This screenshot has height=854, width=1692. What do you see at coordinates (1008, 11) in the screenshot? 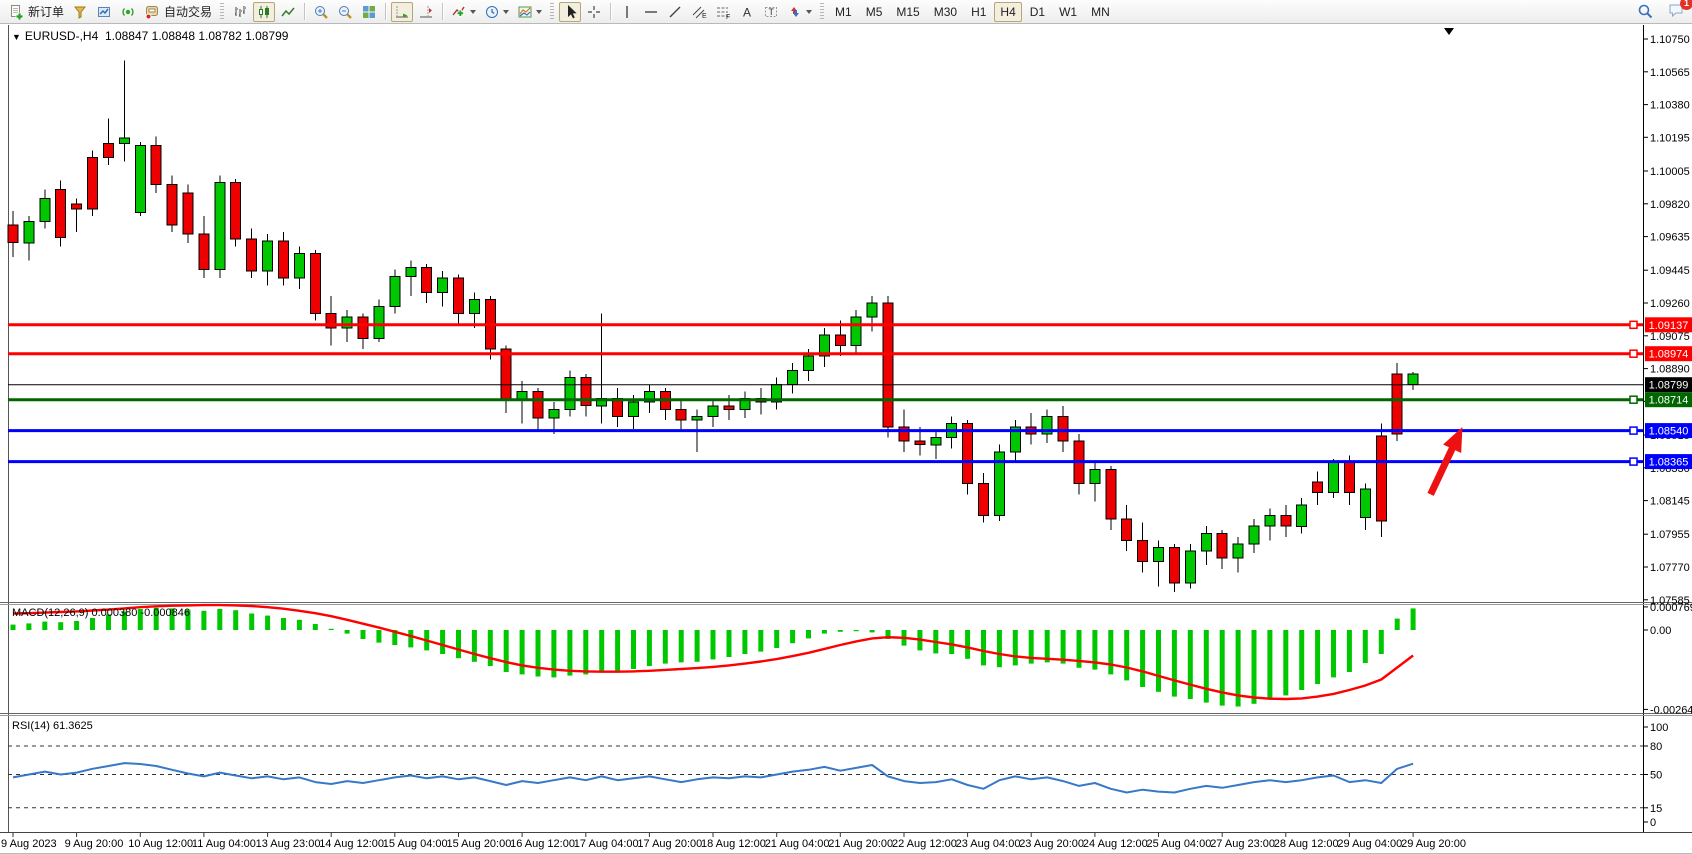
I see `timeframe-button-h4: H4` at bounding box center [1008, 11].